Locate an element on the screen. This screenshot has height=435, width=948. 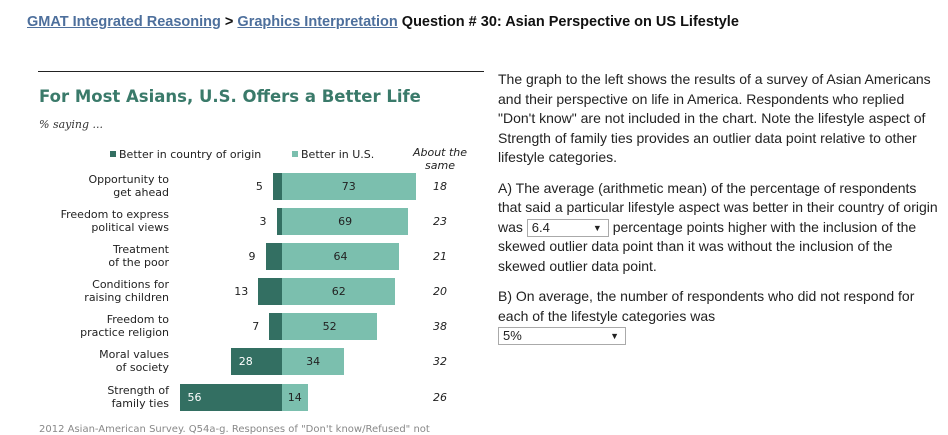
category-label-line: political views is located at coordinates (130, 227).